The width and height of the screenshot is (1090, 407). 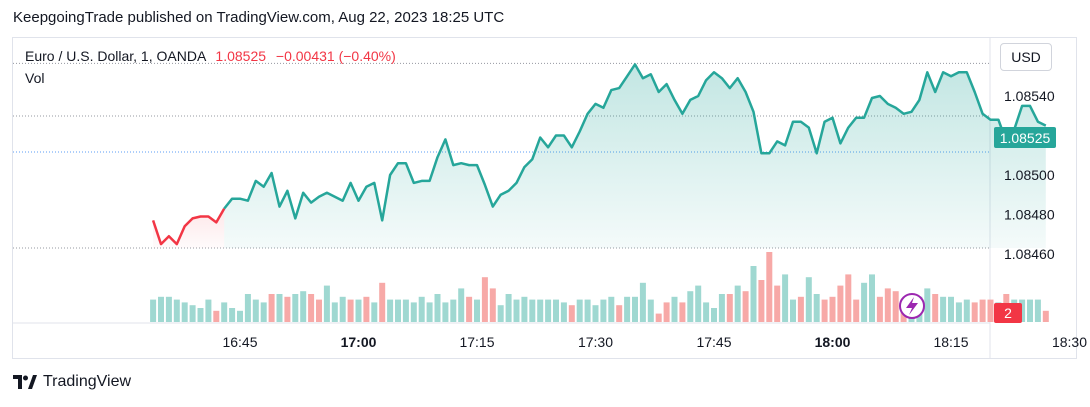 What do you see at coordinates (1026, 57) in the screenshot?
I see `currency-button: USD` at bounding box center [1026, 57].